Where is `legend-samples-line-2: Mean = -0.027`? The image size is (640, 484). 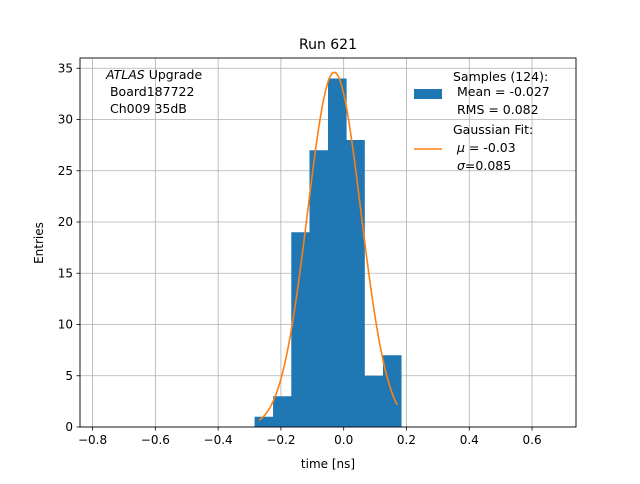 legend-samples-line-2: Mean = -0.027 is located at coordinates (501, 91).